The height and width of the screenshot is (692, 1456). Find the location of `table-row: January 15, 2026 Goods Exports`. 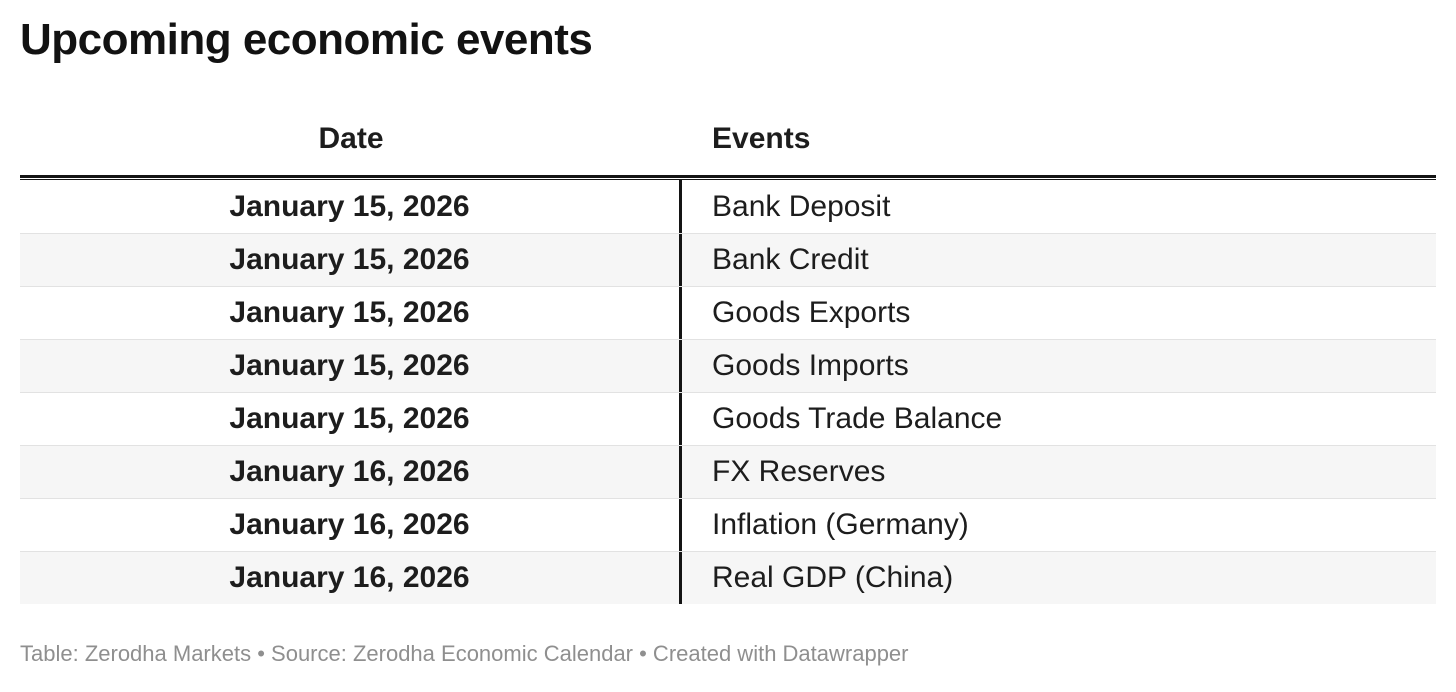

table-row: January 15, 2026 Goods Exports is located at coordinates (728, 313).